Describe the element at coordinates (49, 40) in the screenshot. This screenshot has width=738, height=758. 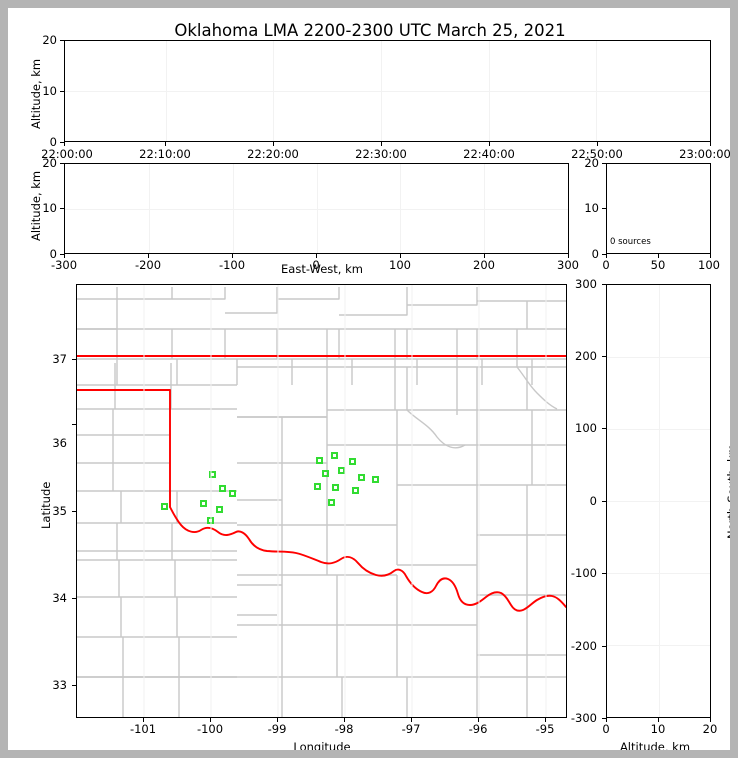
I see `tick-alt1-20: 20` at that location.